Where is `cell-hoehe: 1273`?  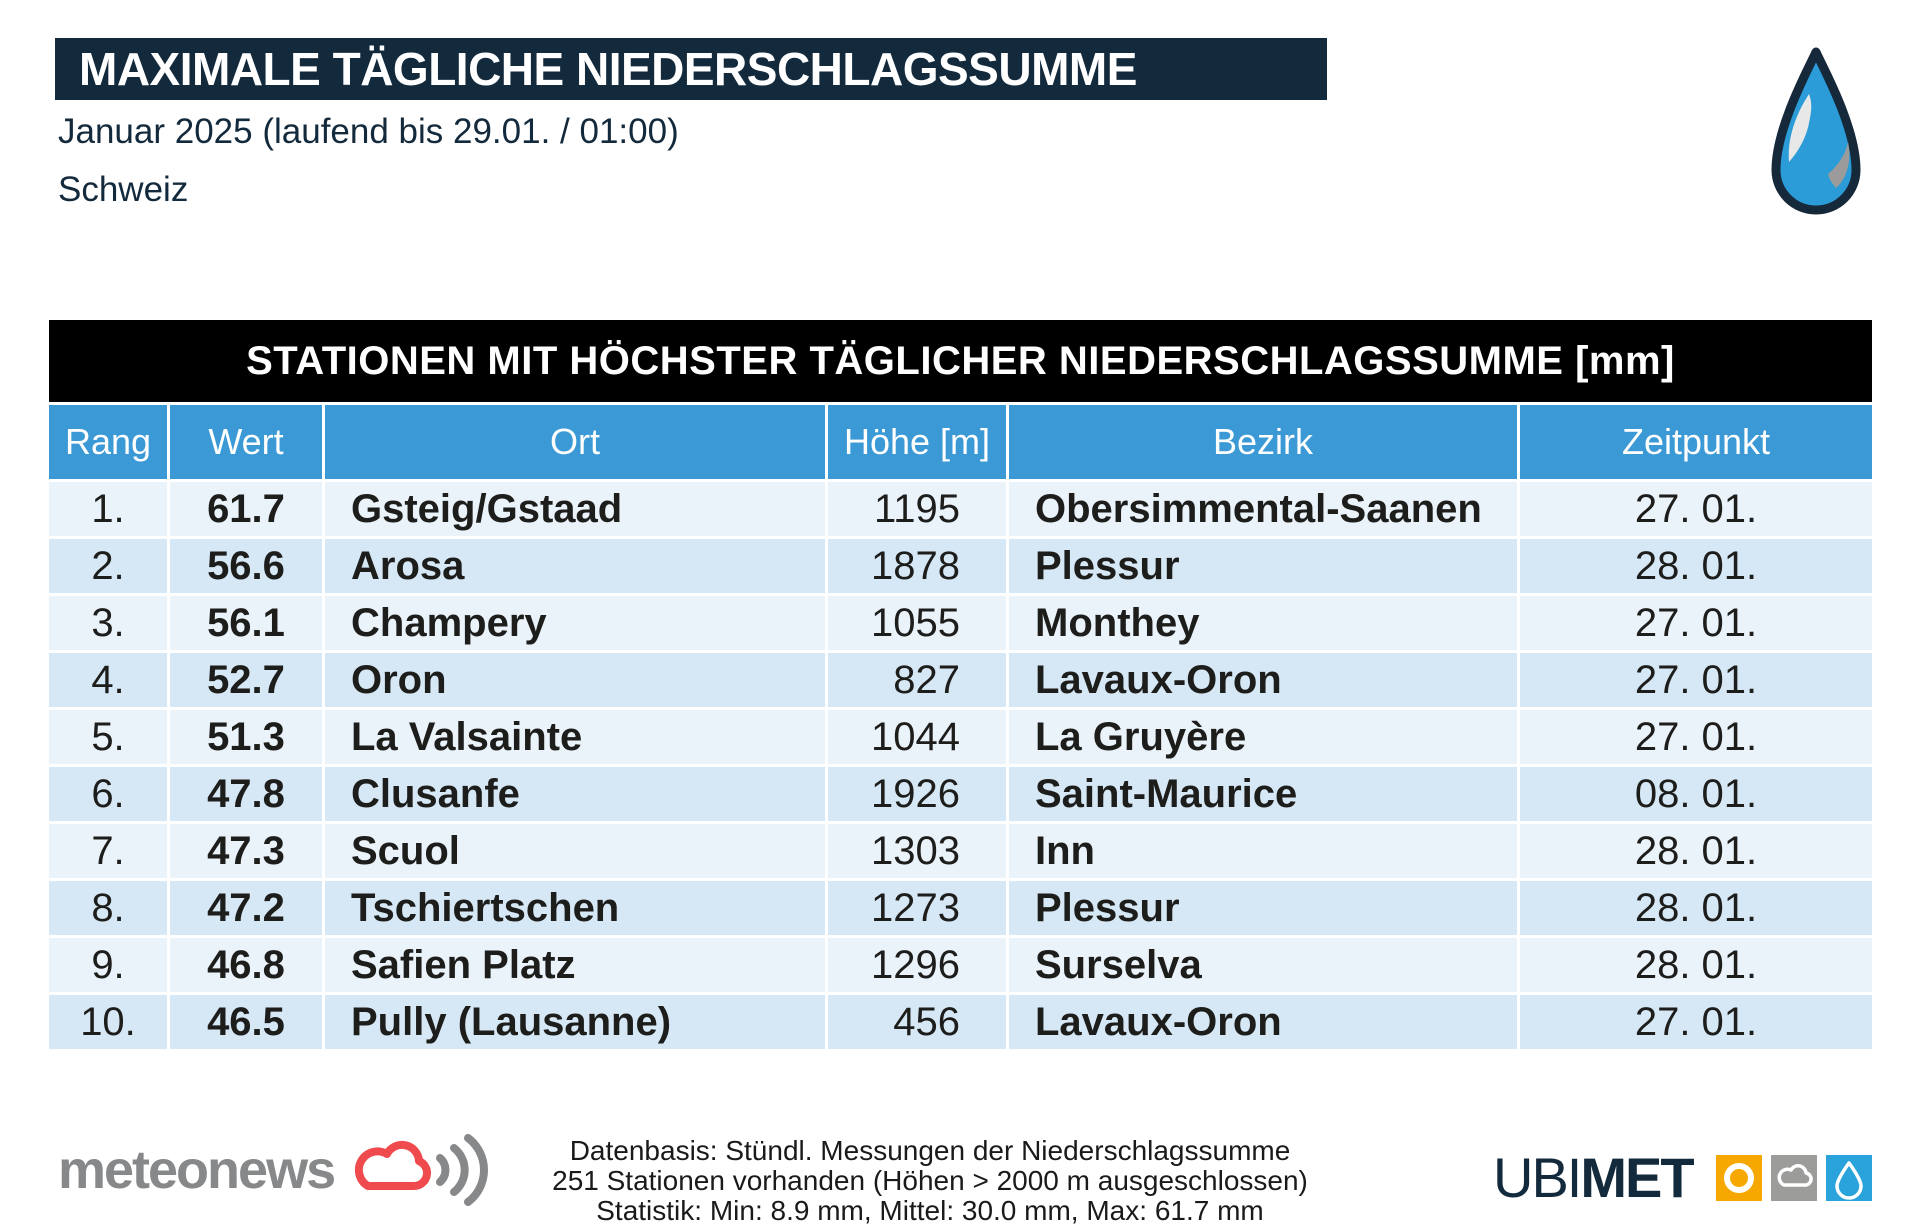
cell-hoehe: 1273 is located at coordinates (917, 908).